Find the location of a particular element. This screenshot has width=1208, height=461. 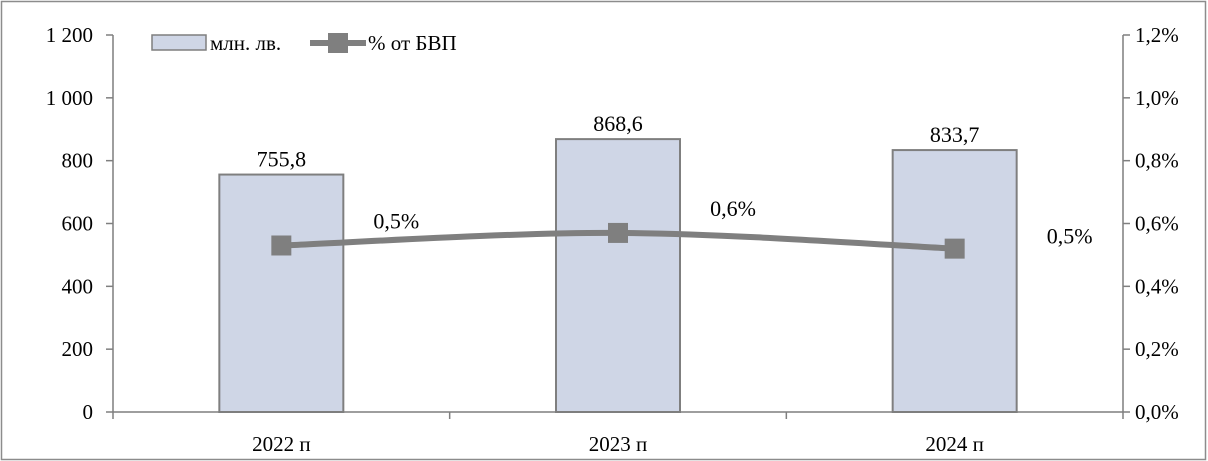

y-right-tick-label: 1,2% is located at coordinates (1157, 35).